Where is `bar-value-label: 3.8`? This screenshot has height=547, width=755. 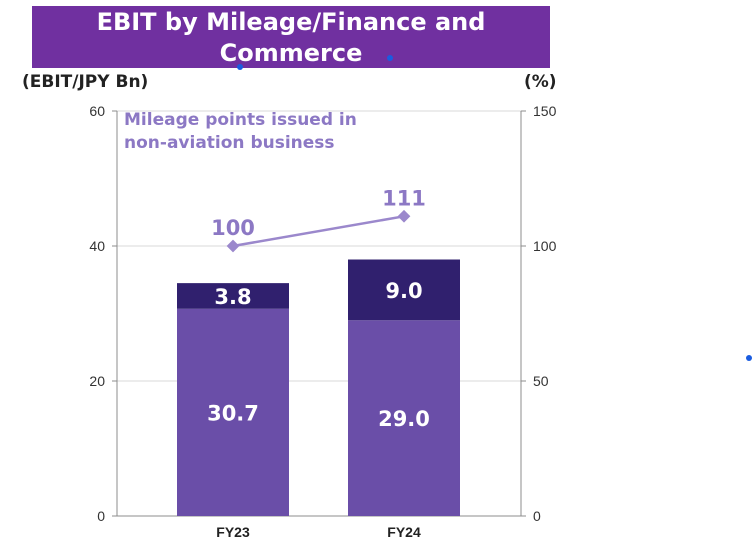
bar-value-label: 3.8 is located at coordinates (232, 297).